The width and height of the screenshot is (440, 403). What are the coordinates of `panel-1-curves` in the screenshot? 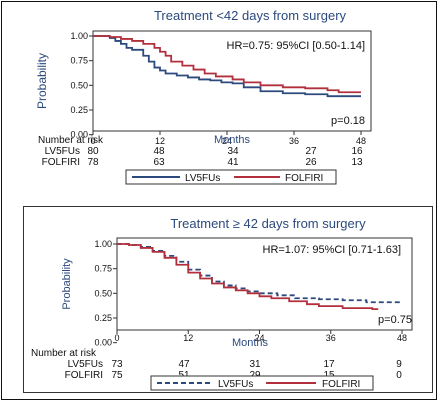 It's located at (227, 66).